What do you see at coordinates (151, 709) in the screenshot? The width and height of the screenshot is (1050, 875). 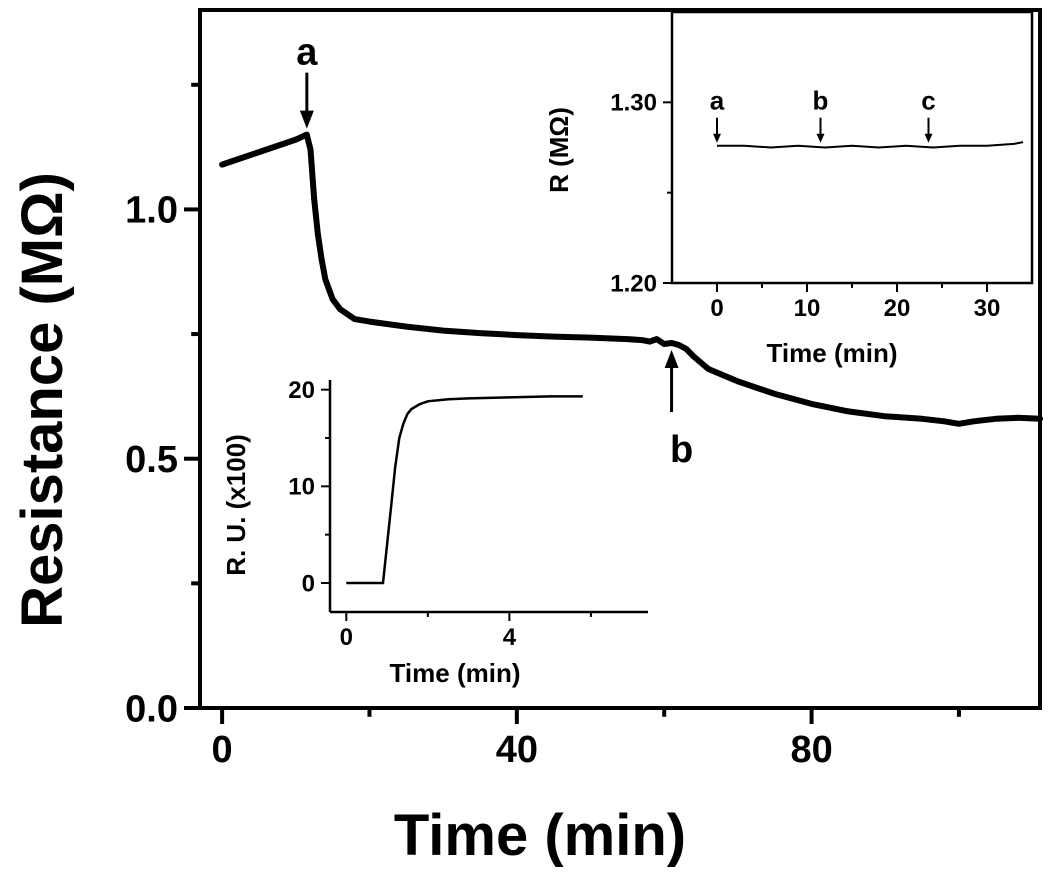 I see `main-y-tick-label: 0.0` at bounding box center [151, 709].